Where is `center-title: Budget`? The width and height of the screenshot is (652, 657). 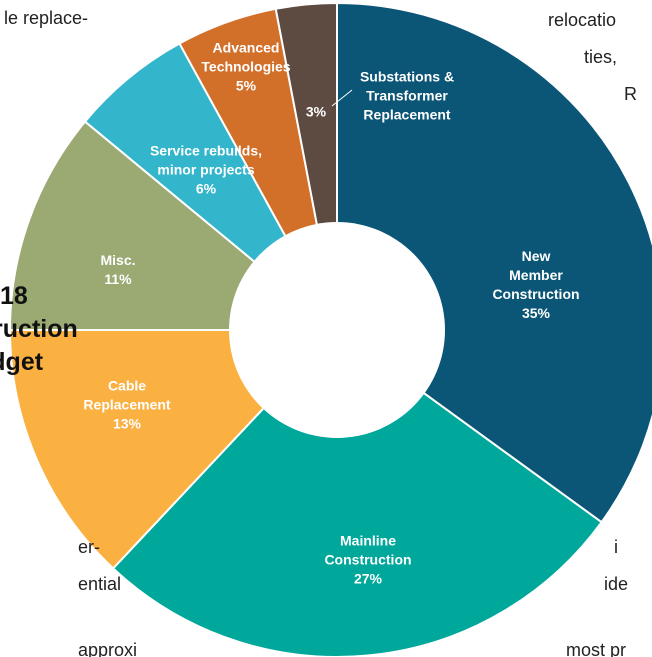 center-title: Budget is located at coordinates (22, 362).